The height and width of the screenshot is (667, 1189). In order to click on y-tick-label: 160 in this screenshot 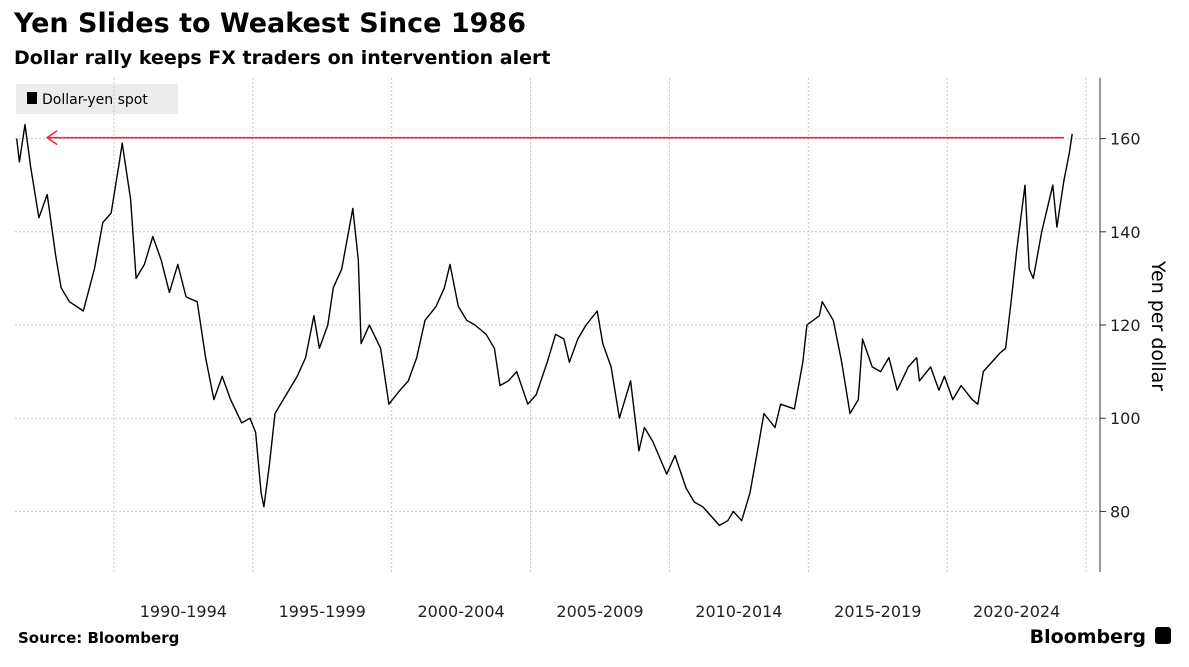, I will do `click(1125, 139)`.